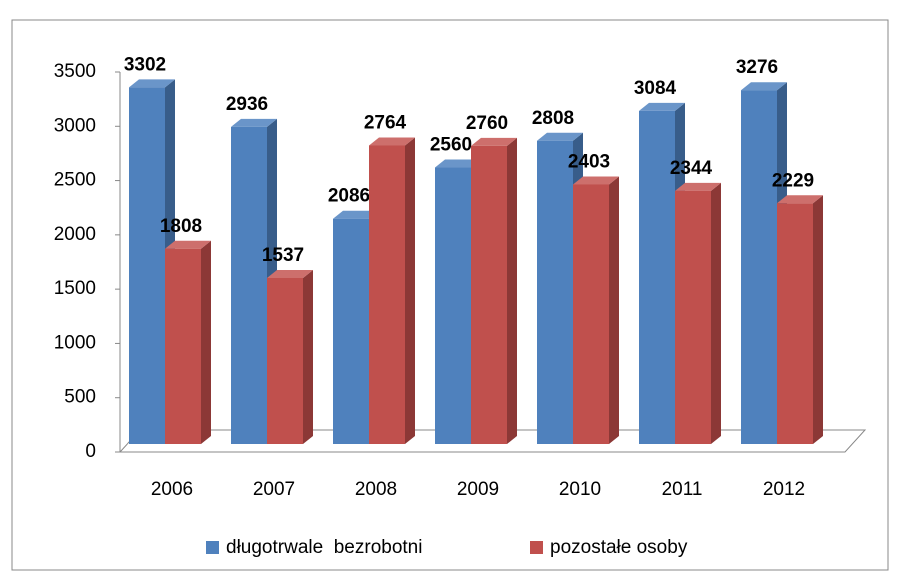 This screenshot has width=901, height=585. I want to click on value-label: 3276, so click(757, 67).